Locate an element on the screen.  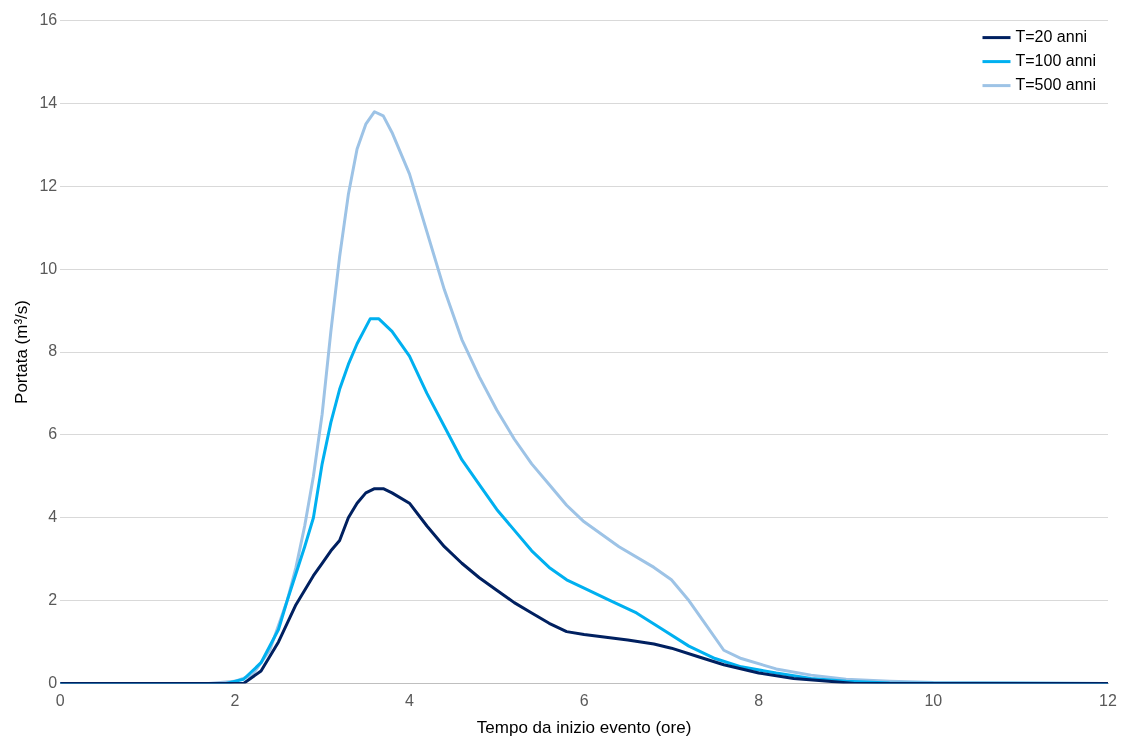
y-tick-label: 6 is located at coordinates (53, 434).